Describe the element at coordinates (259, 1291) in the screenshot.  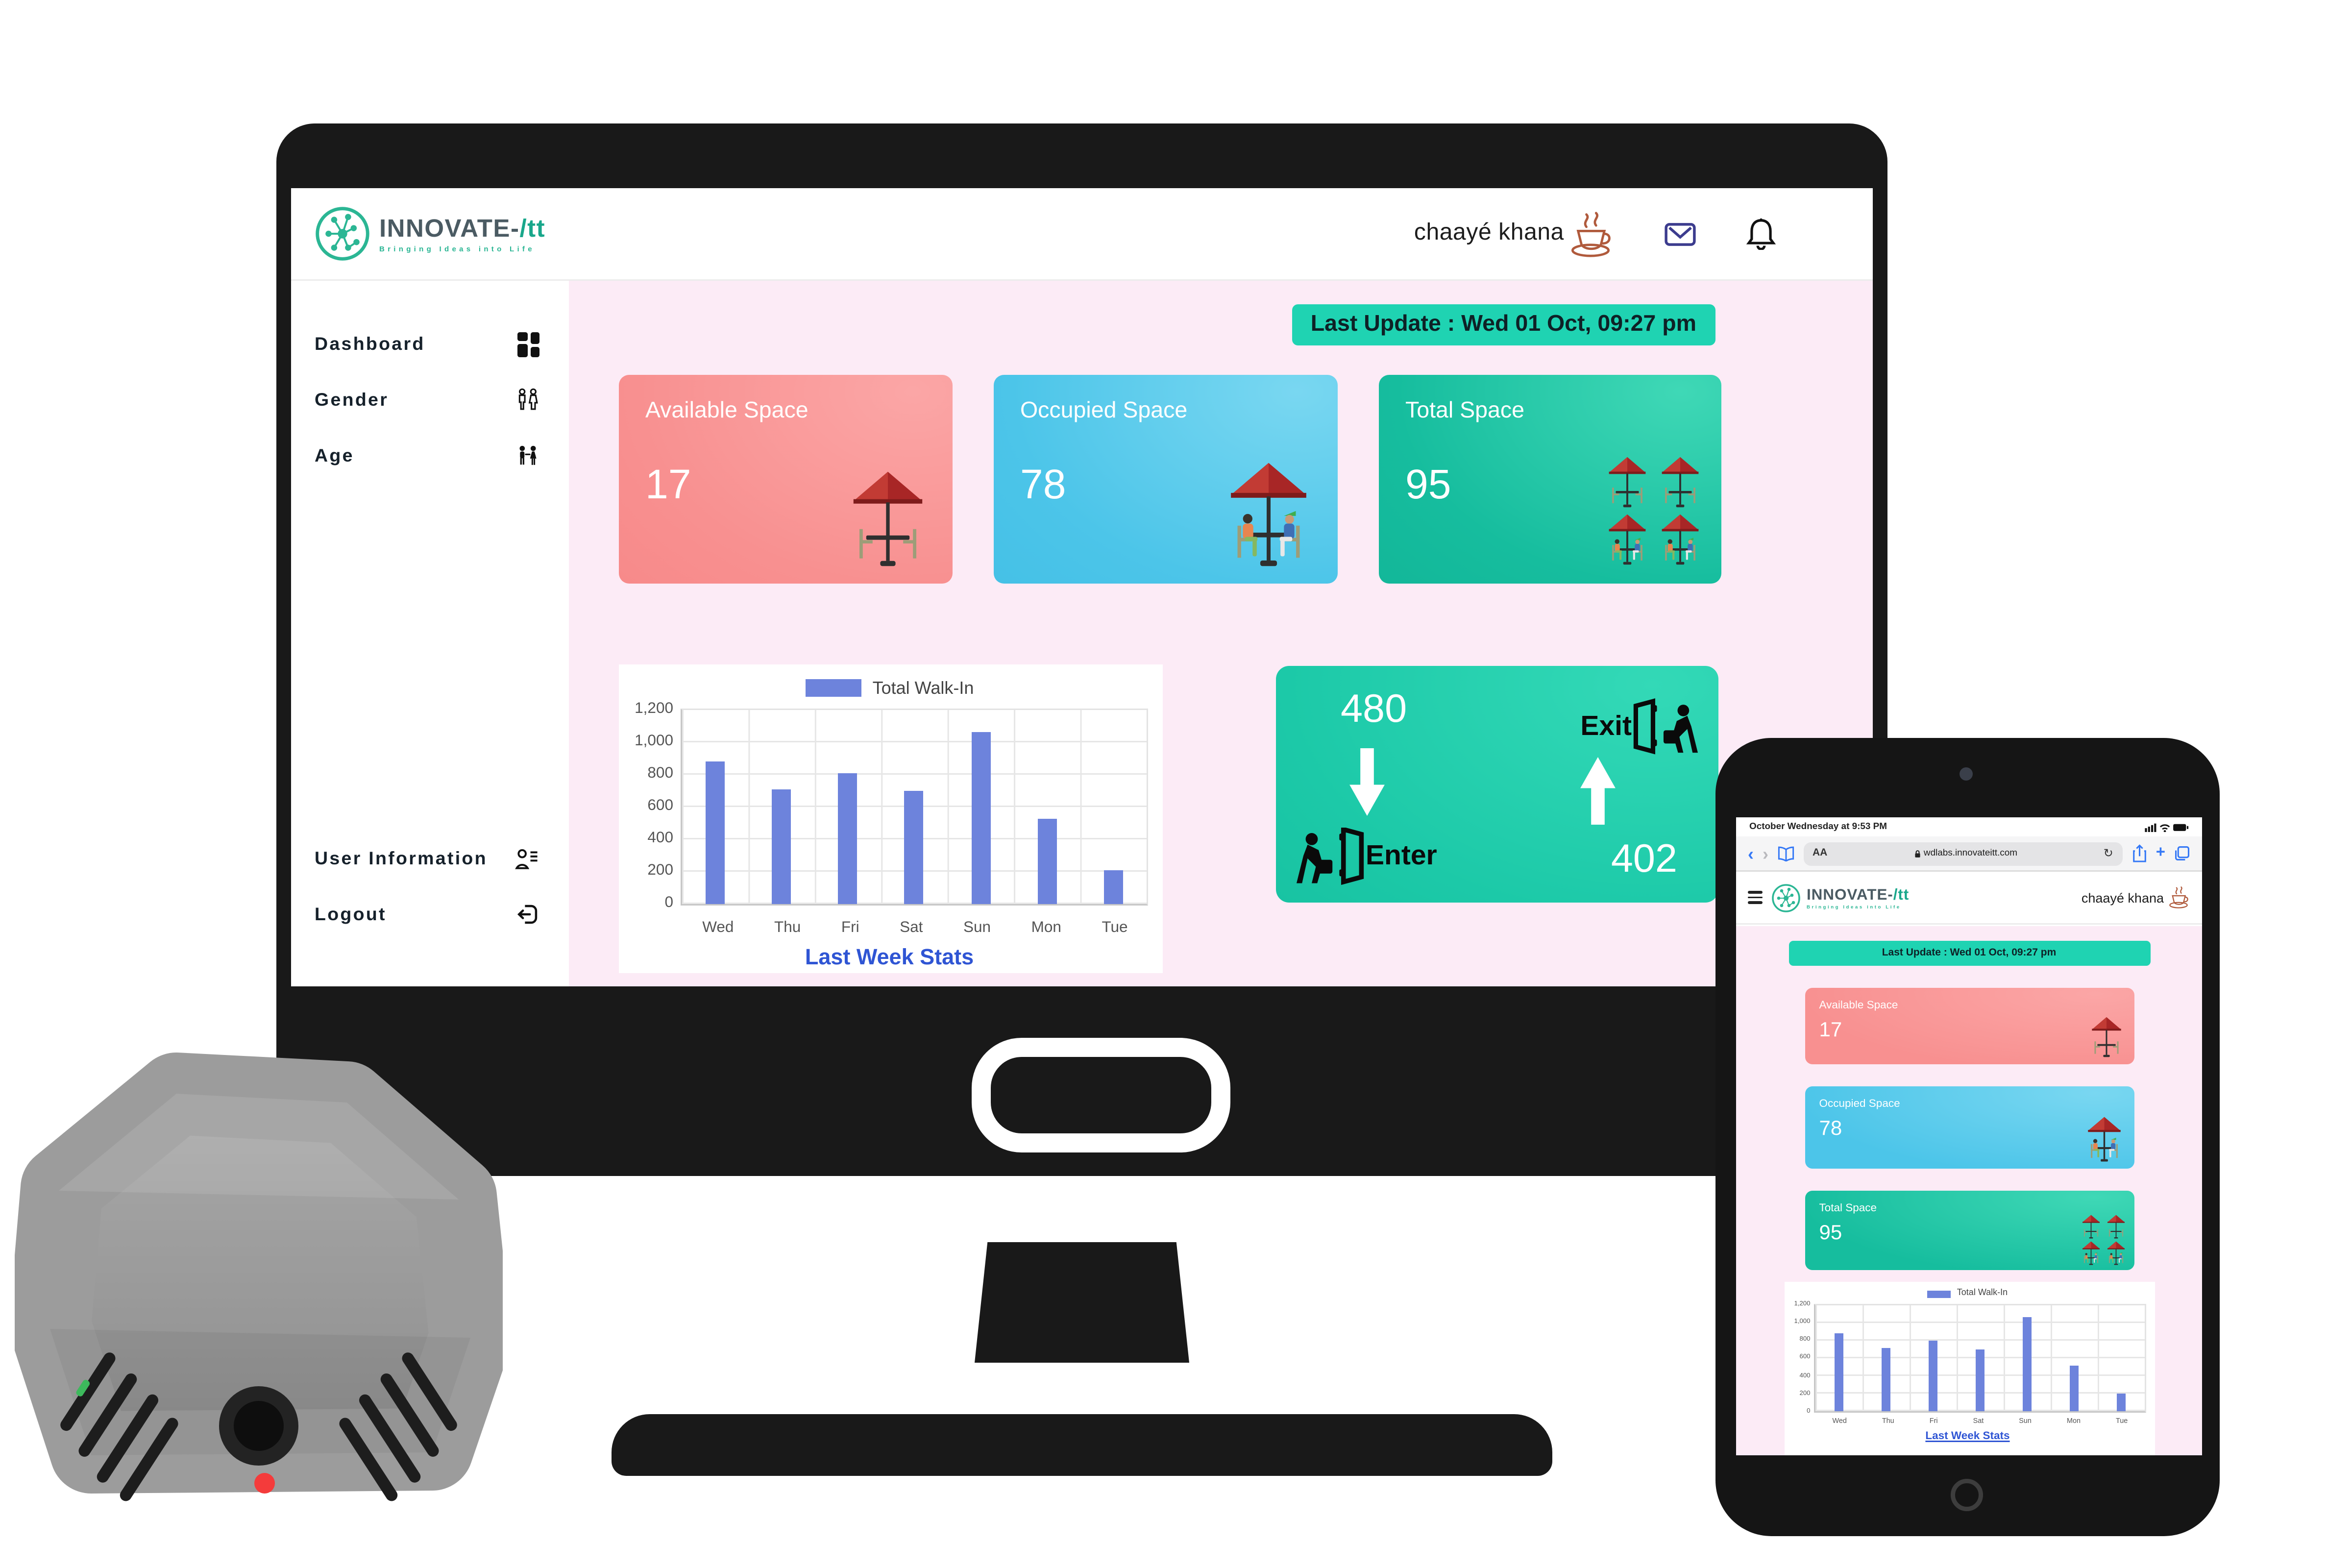
I see `iot-sensor-device` at that location.